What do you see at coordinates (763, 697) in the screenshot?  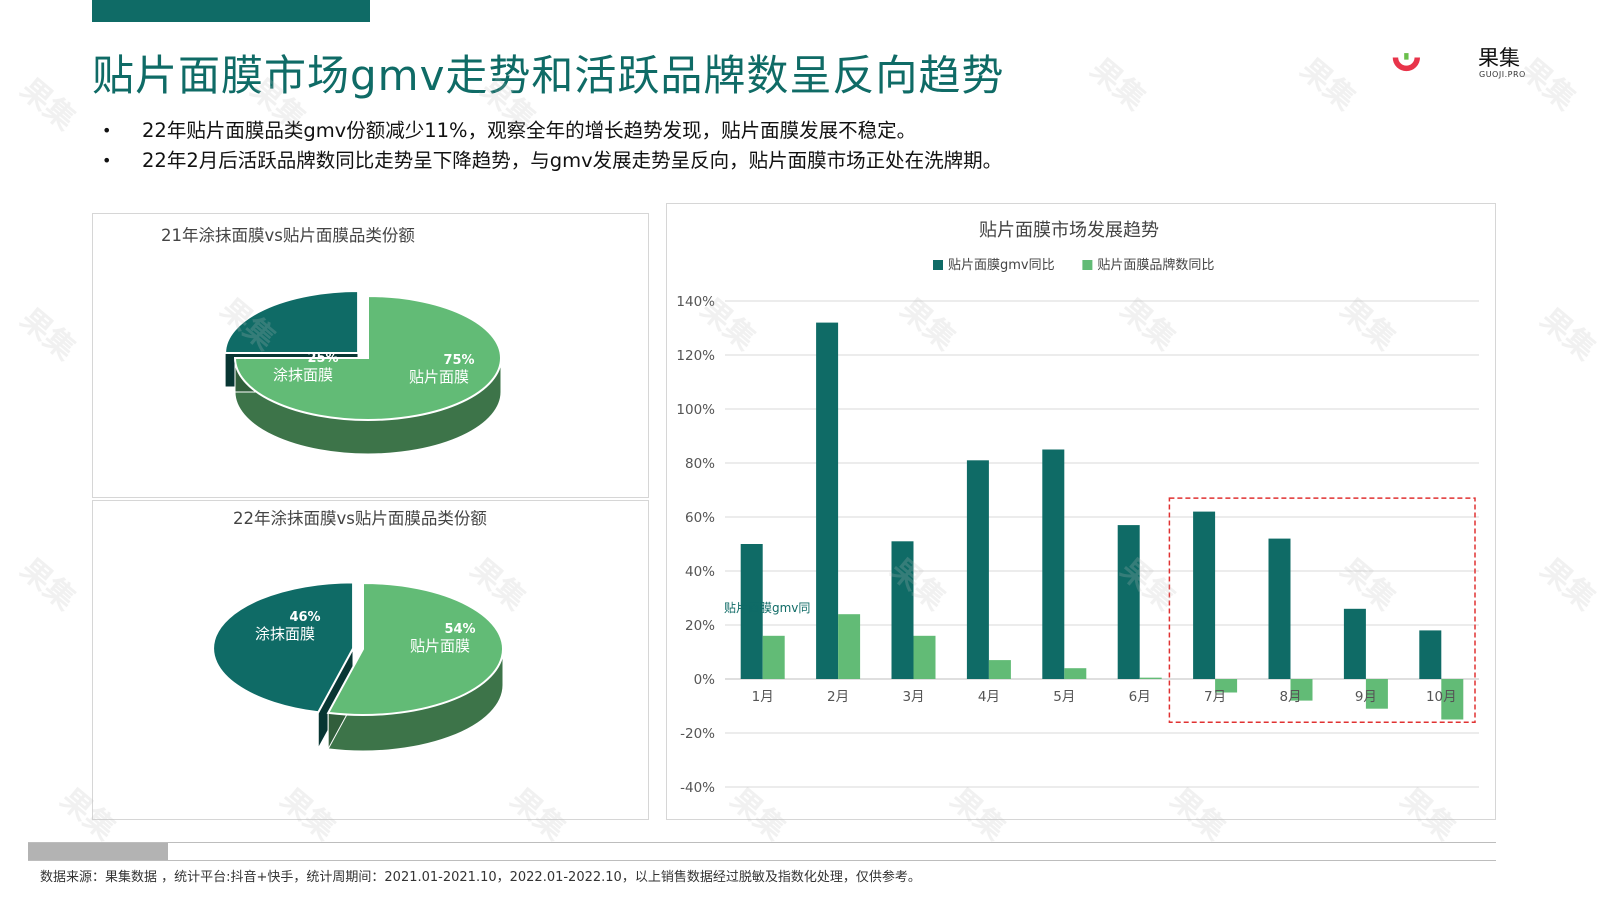 I see `x-tick-label: 1月` at bounding box center [763, 697].